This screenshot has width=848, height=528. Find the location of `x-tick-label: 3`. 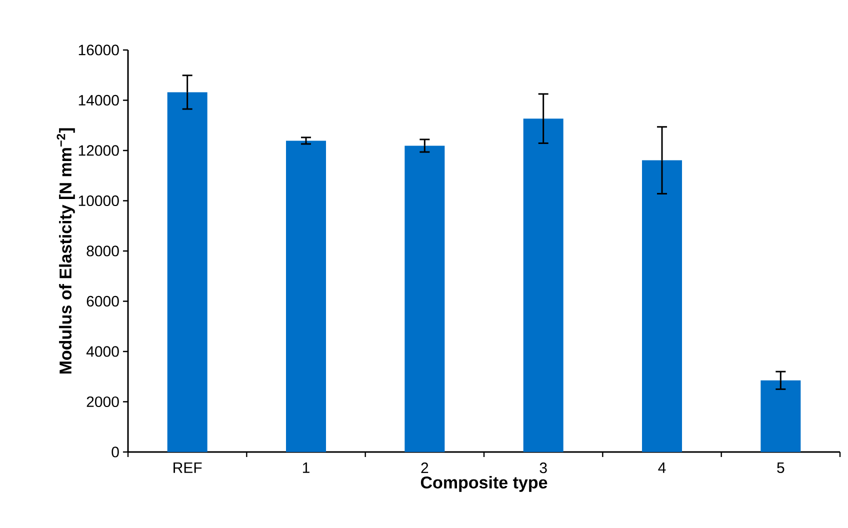

x-tick-label: 3 is located at coordinates (543, 468).